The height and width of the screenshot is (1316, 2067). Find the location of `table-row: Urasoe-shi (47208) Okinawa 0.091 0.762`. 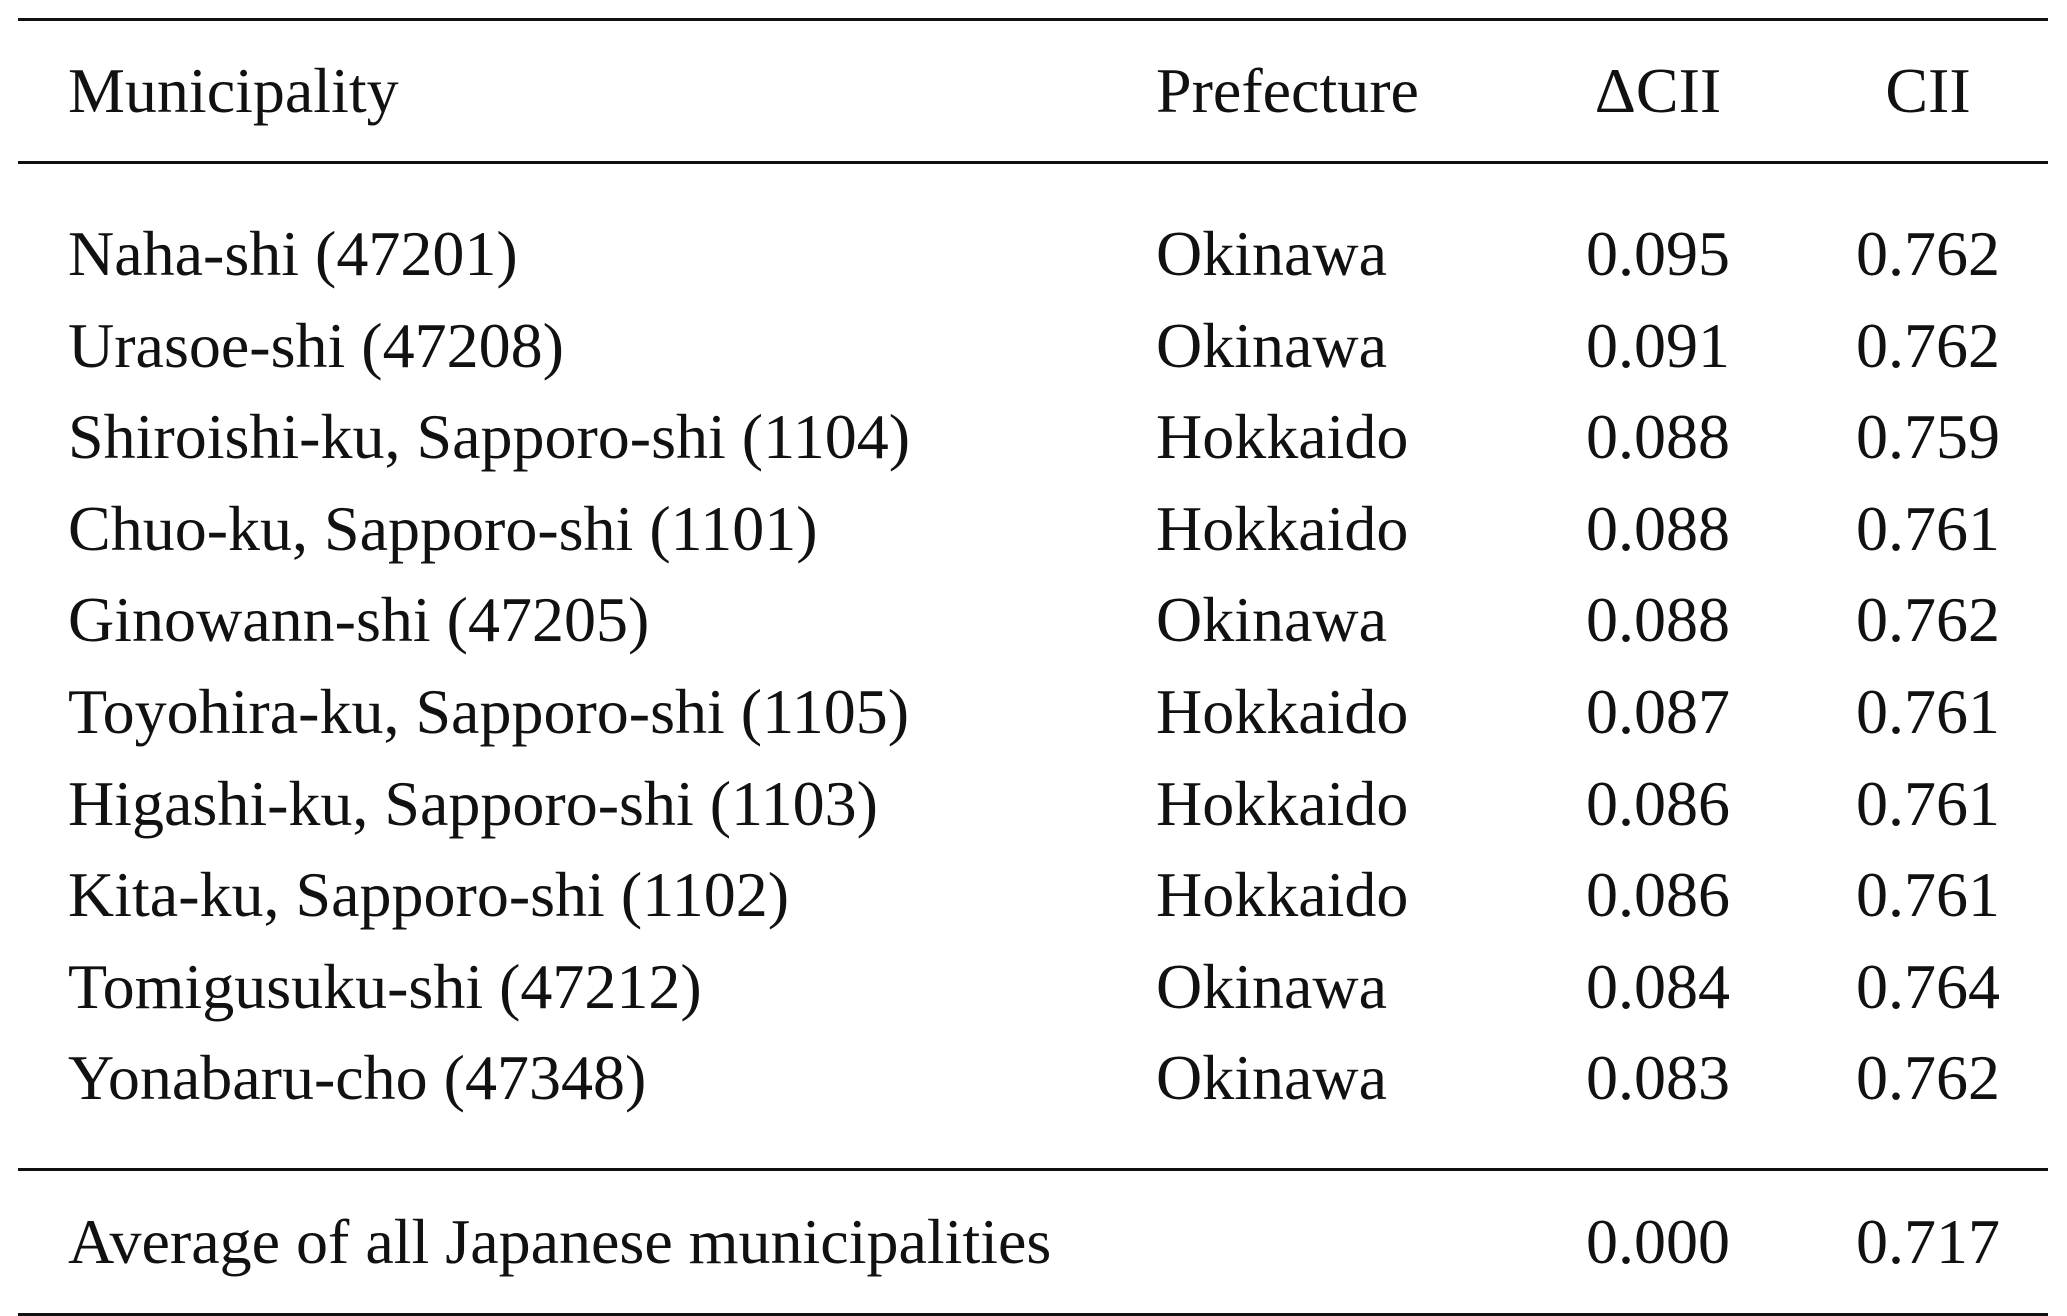

table-row: Urasoe-shi (47208) Okinawa 0.091 0.762 is located at coordinates (1033, 346).